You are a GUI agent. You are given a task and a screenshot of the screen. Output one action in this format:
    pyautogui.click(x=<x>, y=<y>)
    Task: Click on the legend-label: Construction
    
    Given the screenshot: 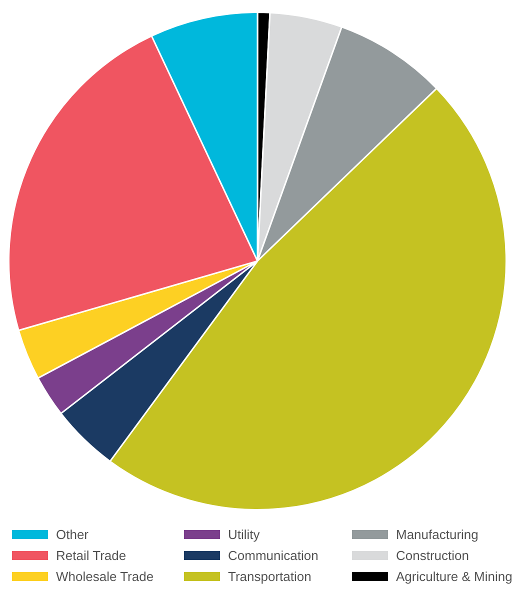 What is the action you would take?
    pyautogui.click(x=432, y=555)
    